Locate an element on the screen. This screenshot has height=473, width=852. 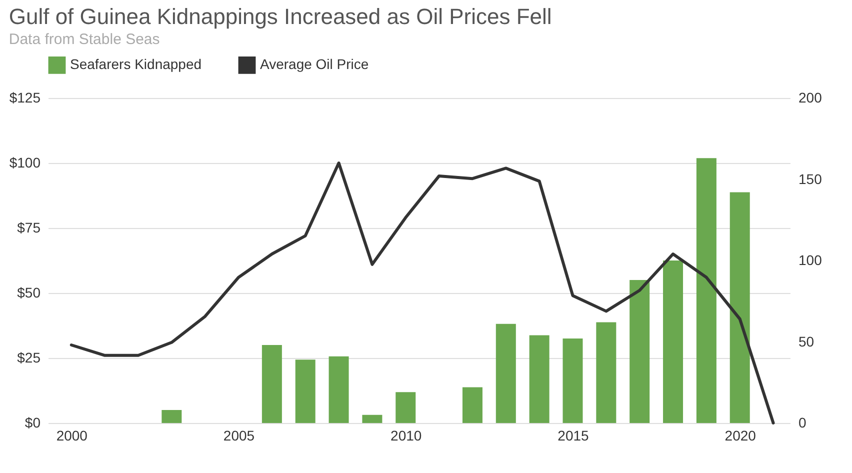
y2-tick-label: 100 is located at coordinates (810, 260).